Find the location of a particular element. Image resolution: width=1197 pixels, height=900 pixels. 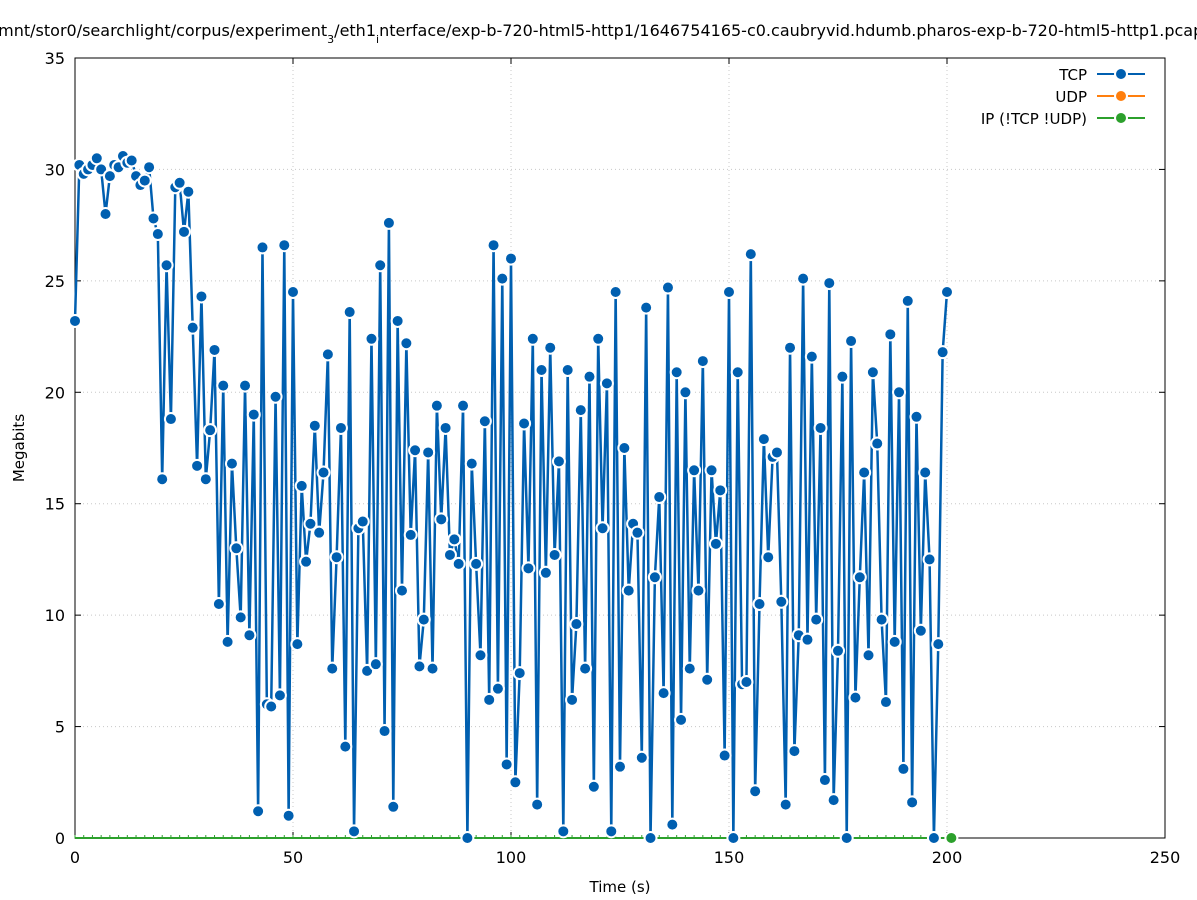

x-axis-label: Time (s) is located at coordinates (620, 887).